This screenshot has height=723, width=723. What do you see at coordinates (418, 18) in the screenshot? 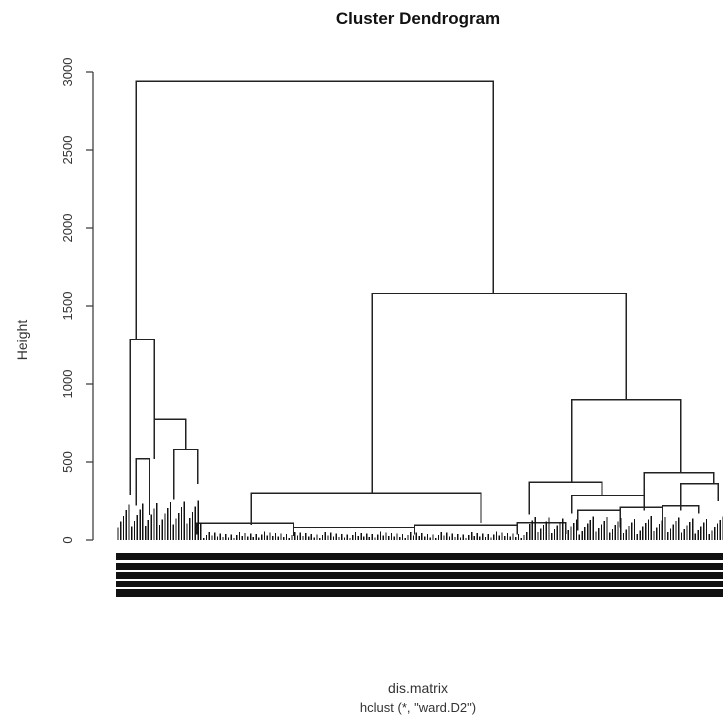
I see `chart-title: Cluster Dendrogram` at bounding box center [418, 18].